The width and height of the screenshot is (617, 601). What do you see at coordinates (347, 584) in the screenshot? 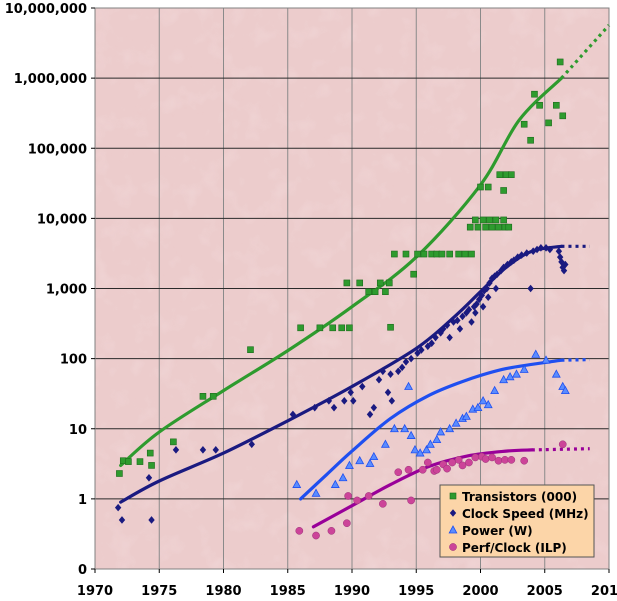
I see `x-axis-ticks: 1970 1975 1980 1985 1990 1995 2000 2005 2010` at bounding box center [347, 584].